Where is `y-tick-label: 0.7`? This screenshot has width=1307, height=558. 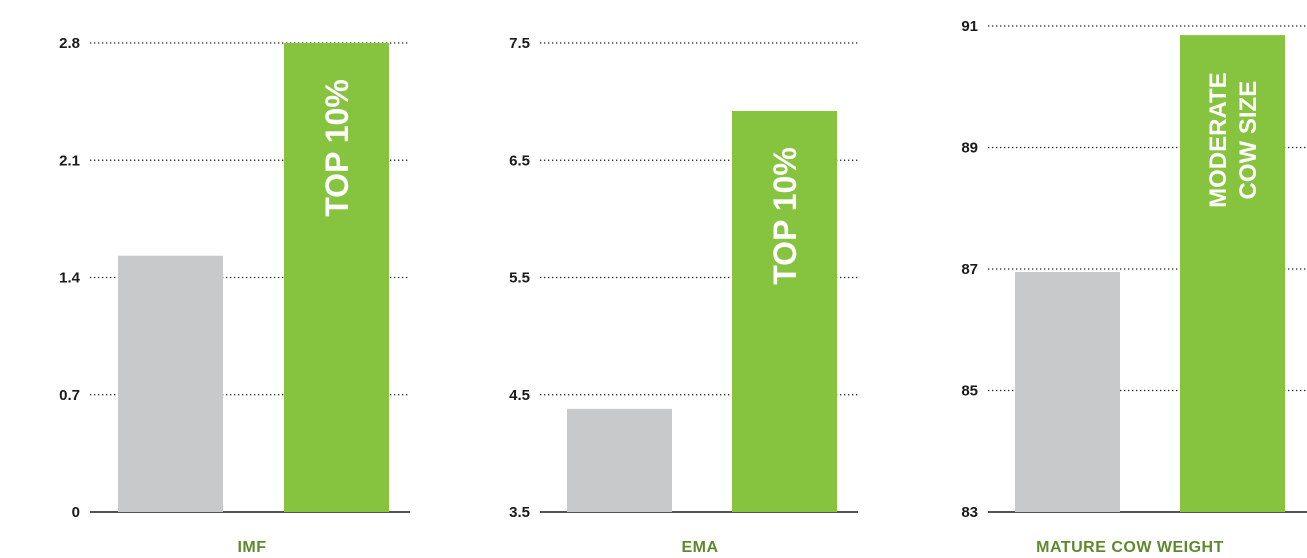 y-tick-label: 0.7 is located at coordinates (69, 395).